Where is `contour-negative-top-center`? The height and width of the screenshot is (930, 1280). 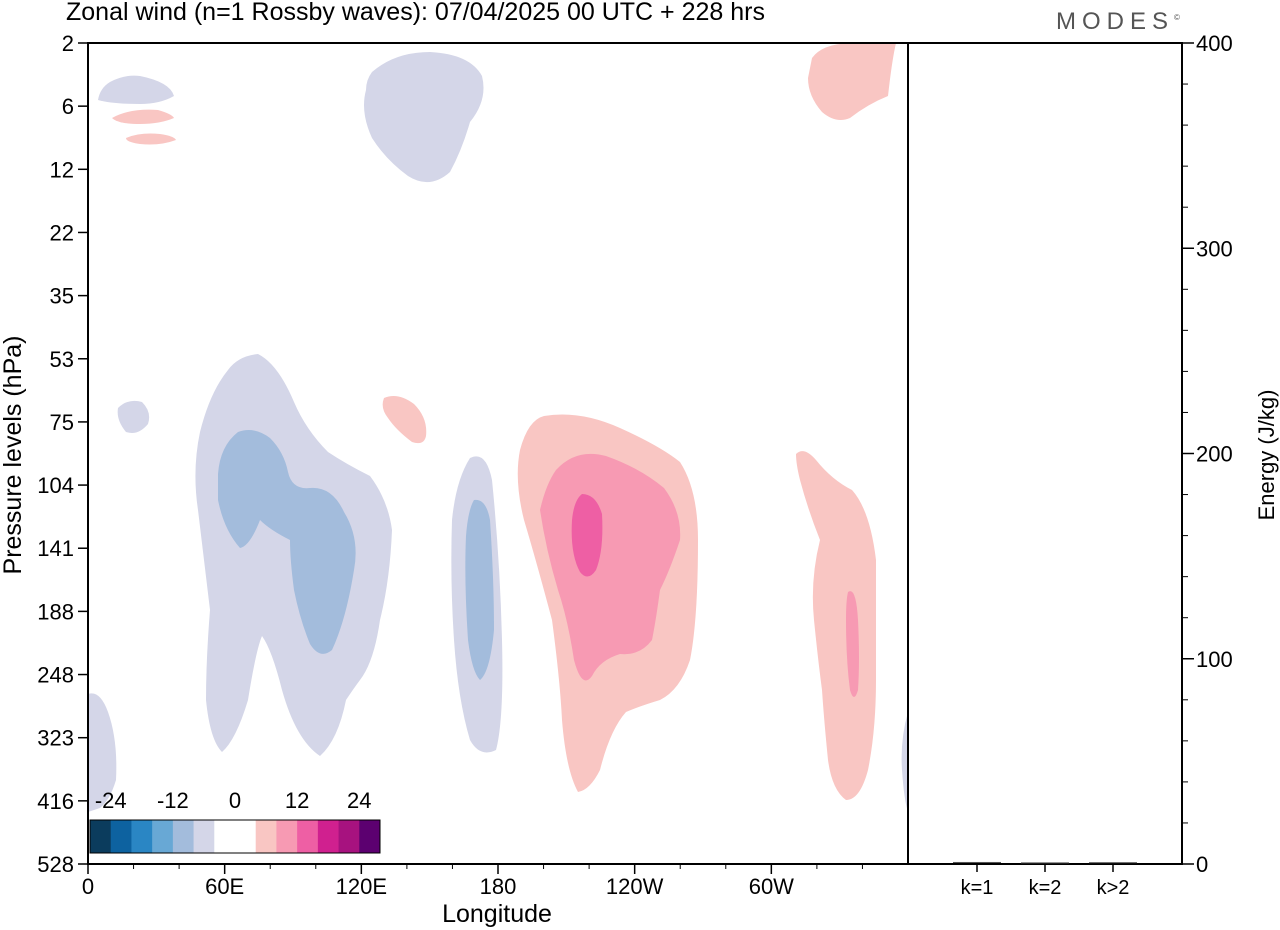 contour-negative-top-center is located at coordinates (424, 117).